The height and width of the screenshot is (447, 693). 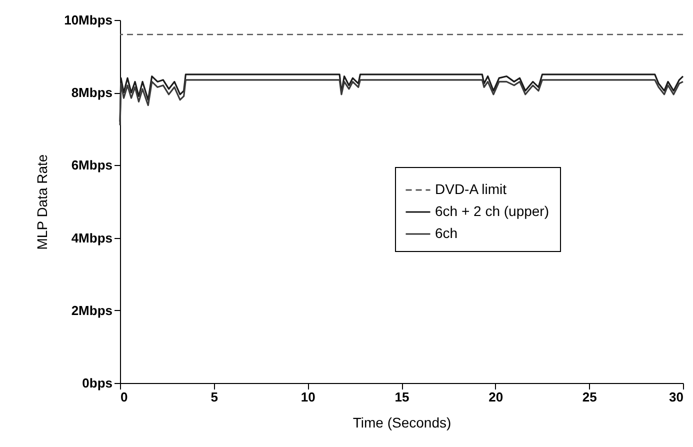 I want to click on y-tick-label: 10Mbps, so click(x=88, y=20).